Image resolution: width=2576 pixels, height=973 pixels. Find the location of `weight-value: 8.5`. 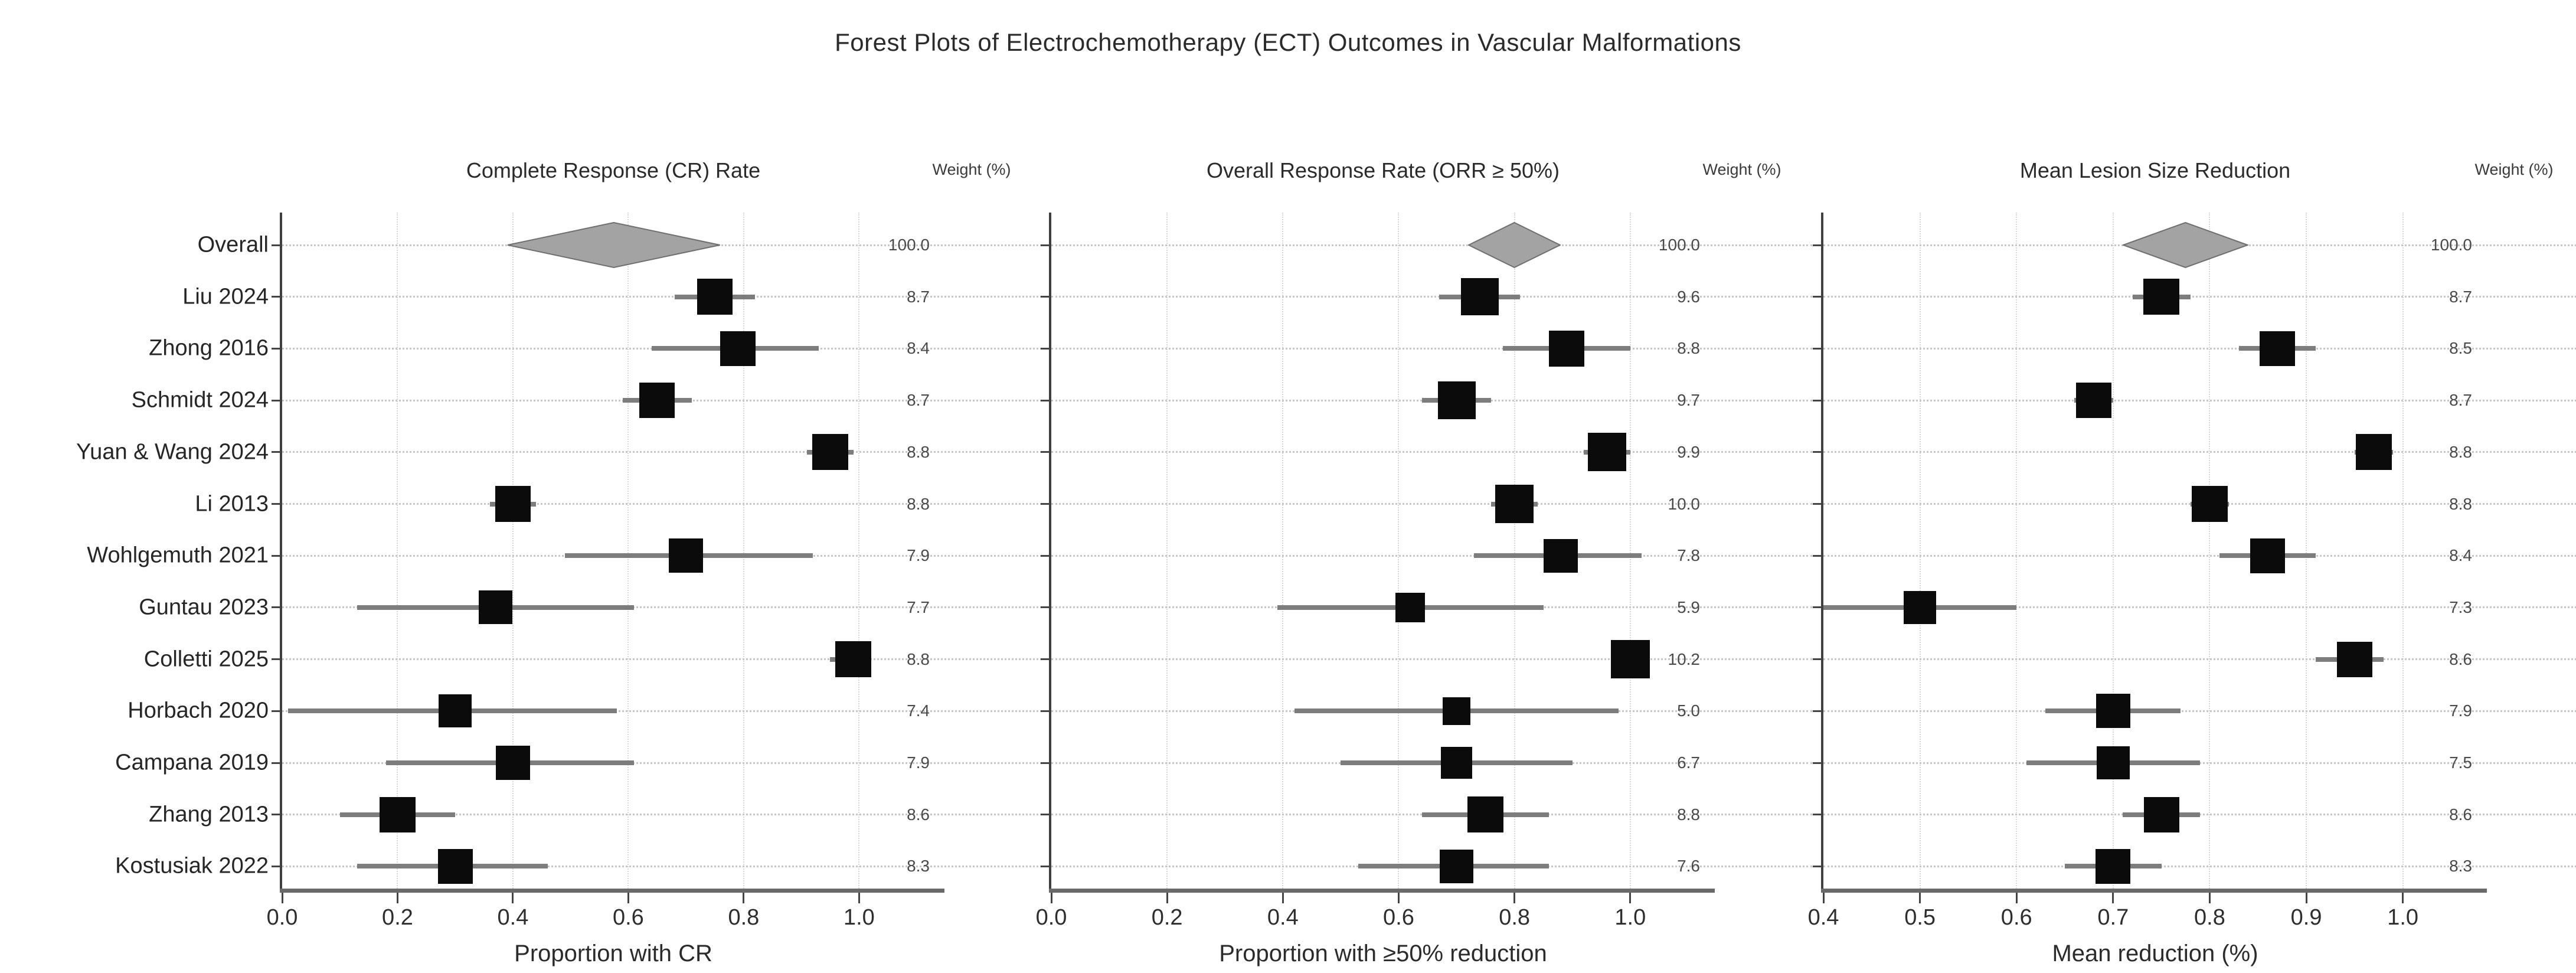

weight-value: 8.5 is located at coordinates (2460, 349).